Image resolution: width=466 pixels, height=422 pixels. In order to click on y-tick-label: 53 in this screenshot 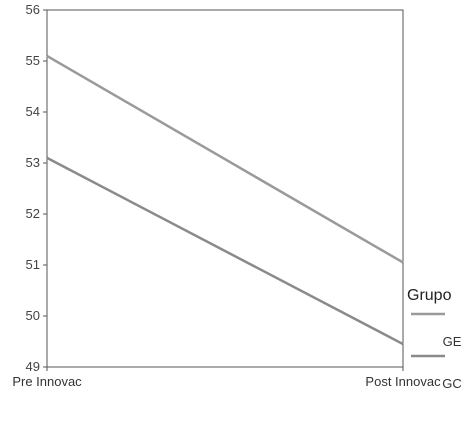, I will do `click(33, 162)`.